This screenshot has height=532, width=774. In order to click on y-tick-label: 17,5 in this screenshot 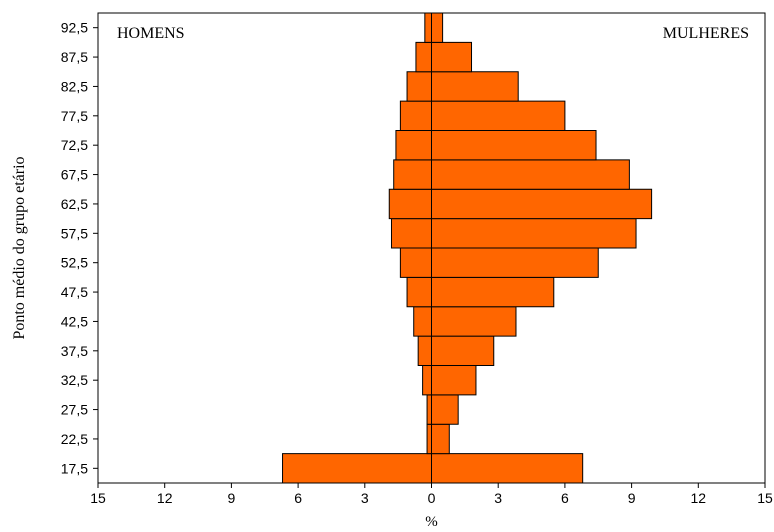, I will do `click(74, 468)`.